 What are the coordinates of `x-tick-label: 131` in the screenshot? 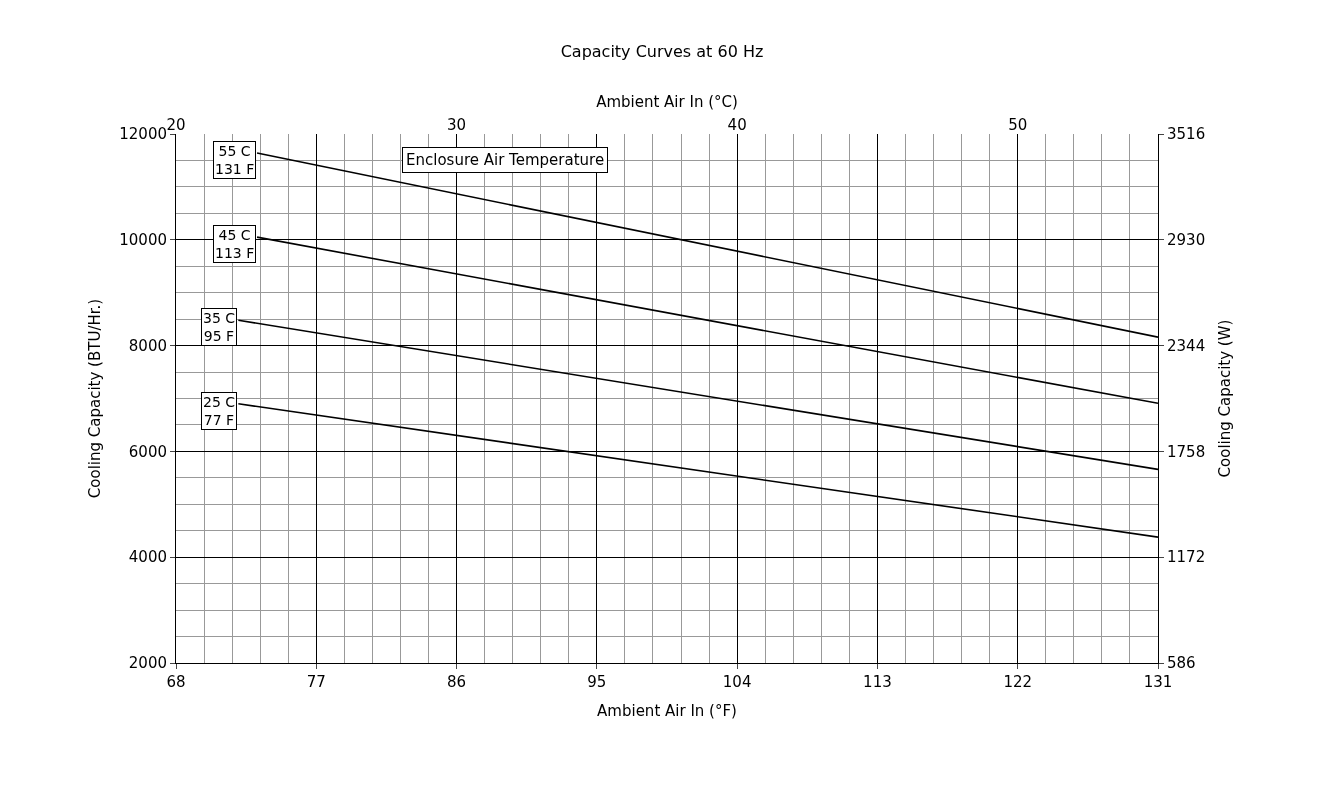 It's located at (1158, 682).